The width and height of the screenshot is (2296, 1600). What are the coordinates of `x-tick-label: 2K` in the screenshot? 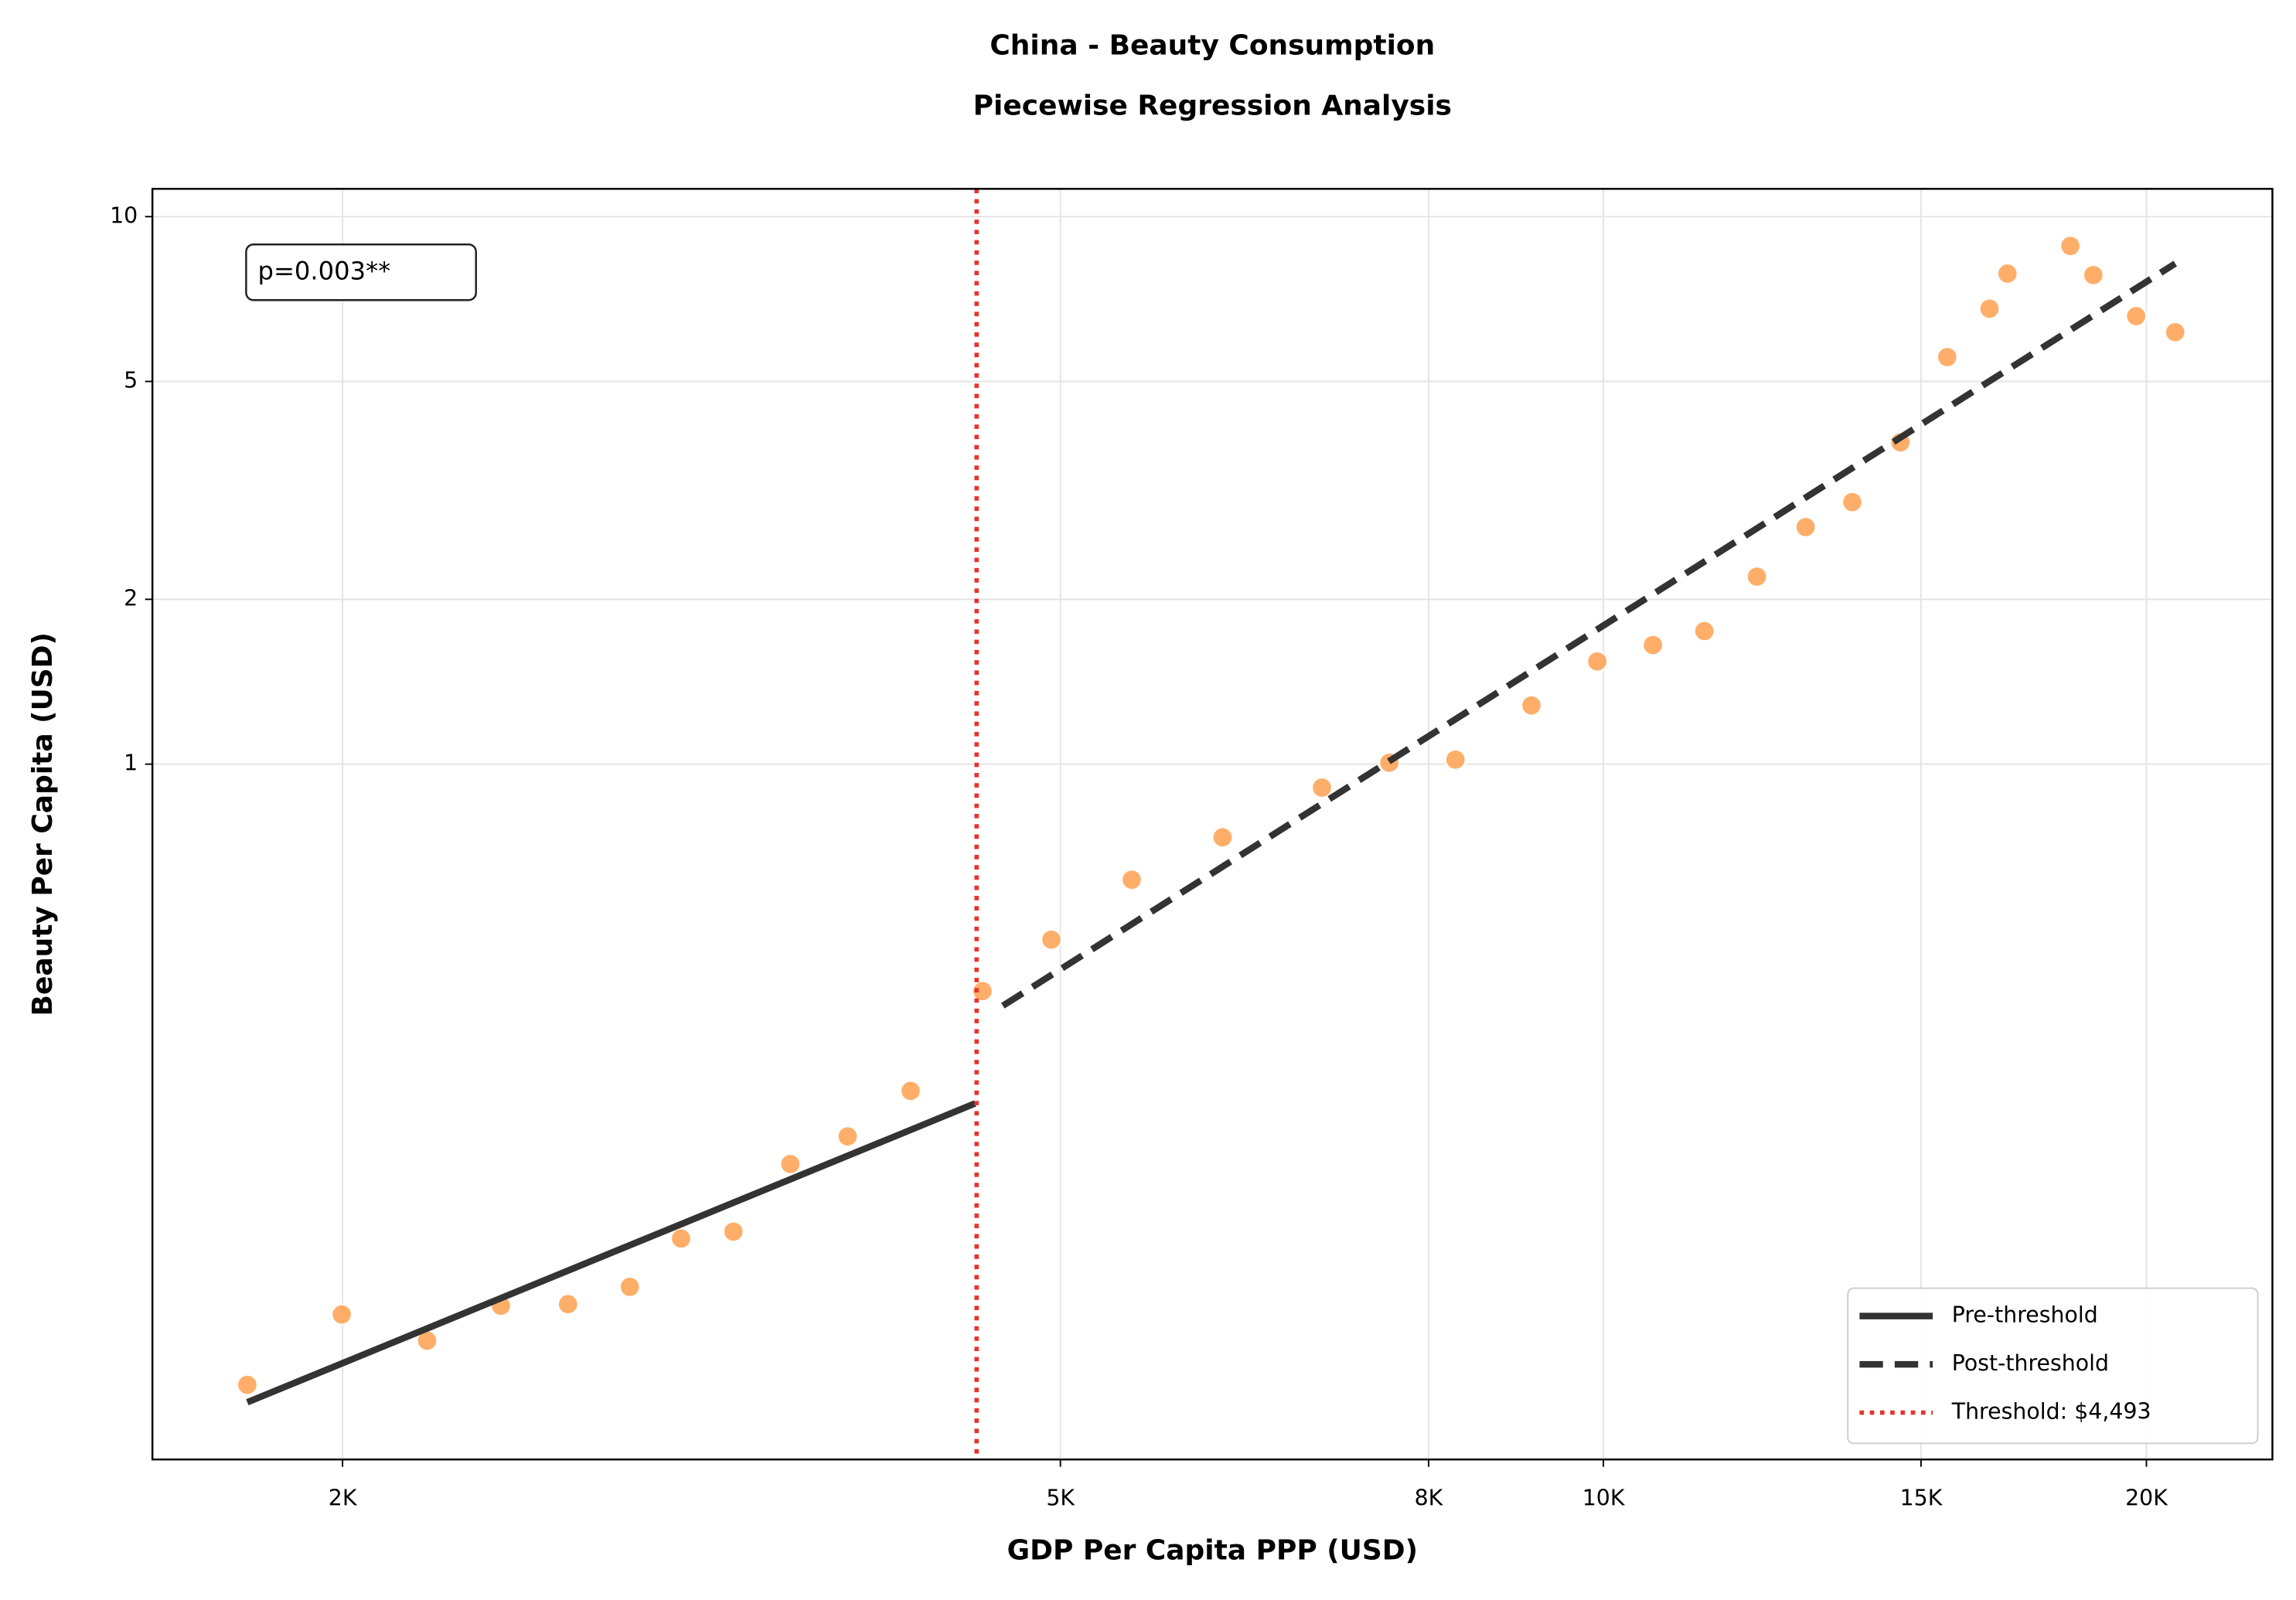 It's located at (343, 1497).